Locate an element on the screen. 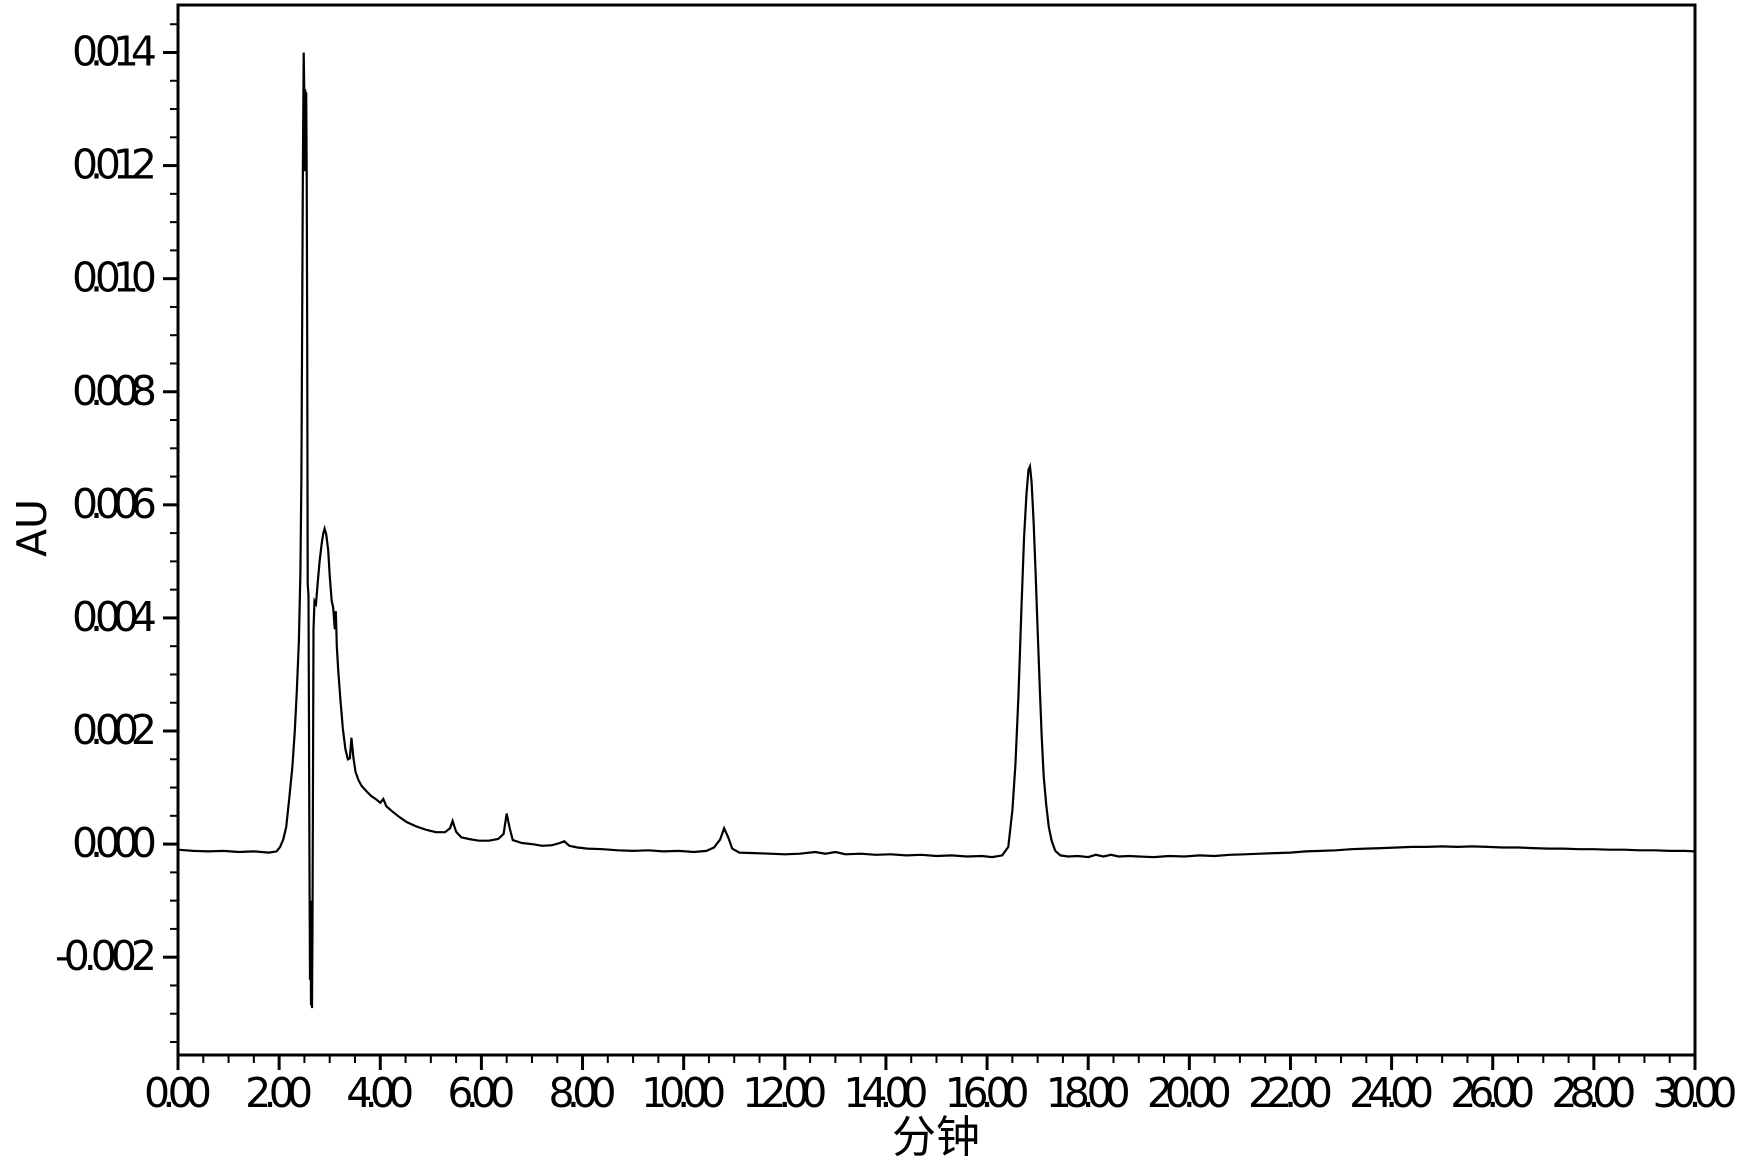 This screenshot has width=1746, height=1171. x-tick-label: 28.00 is located at coordinates (1593, 1093).